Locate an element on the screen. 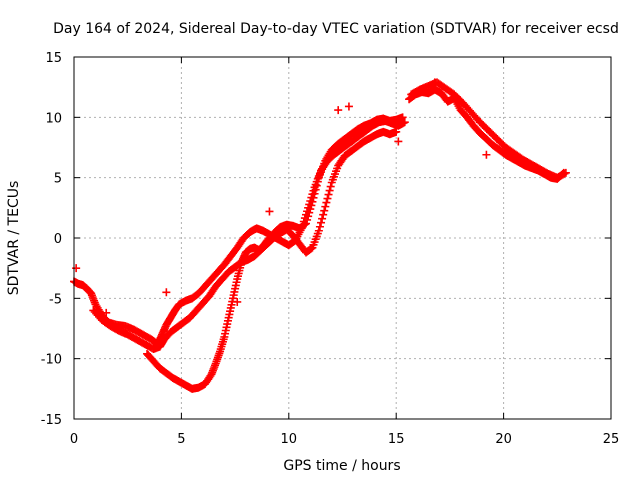 The image size is (640, 480). x-tick-label: 0 is located at coordinates (74, 439).